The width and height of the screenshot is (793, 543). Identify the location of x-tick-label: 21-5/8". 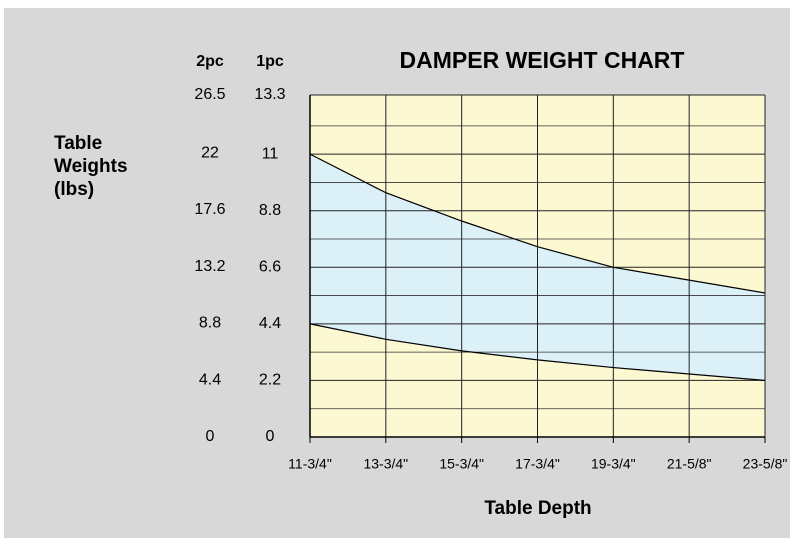
(689, 464).